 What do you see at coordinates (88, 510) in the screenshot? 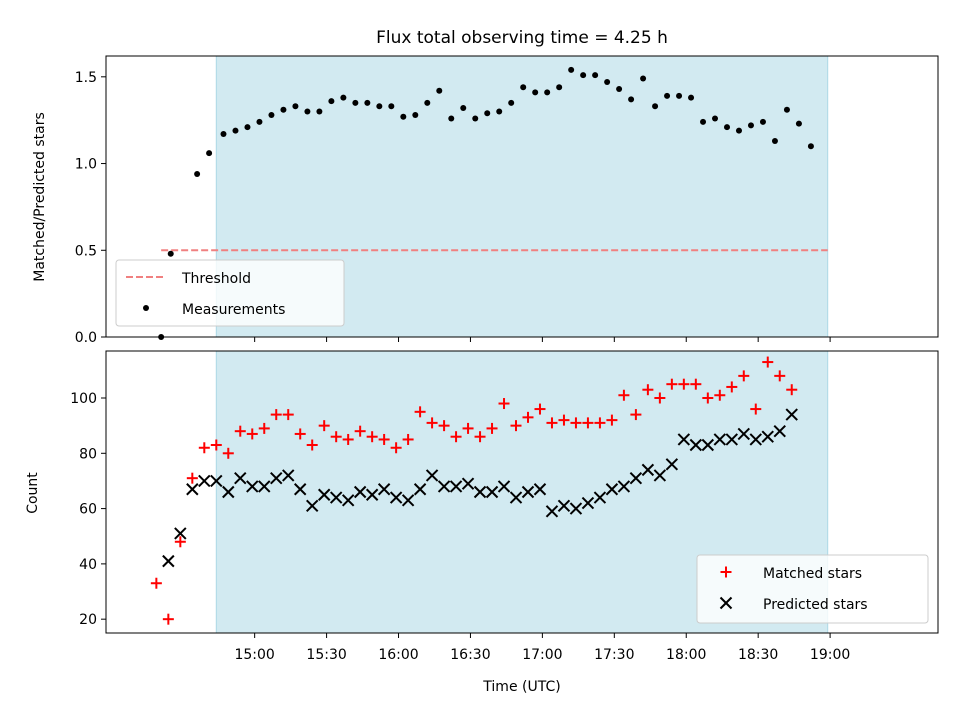
I see `bottom-y-tick-label: 60` at bounding box center [88, 510].